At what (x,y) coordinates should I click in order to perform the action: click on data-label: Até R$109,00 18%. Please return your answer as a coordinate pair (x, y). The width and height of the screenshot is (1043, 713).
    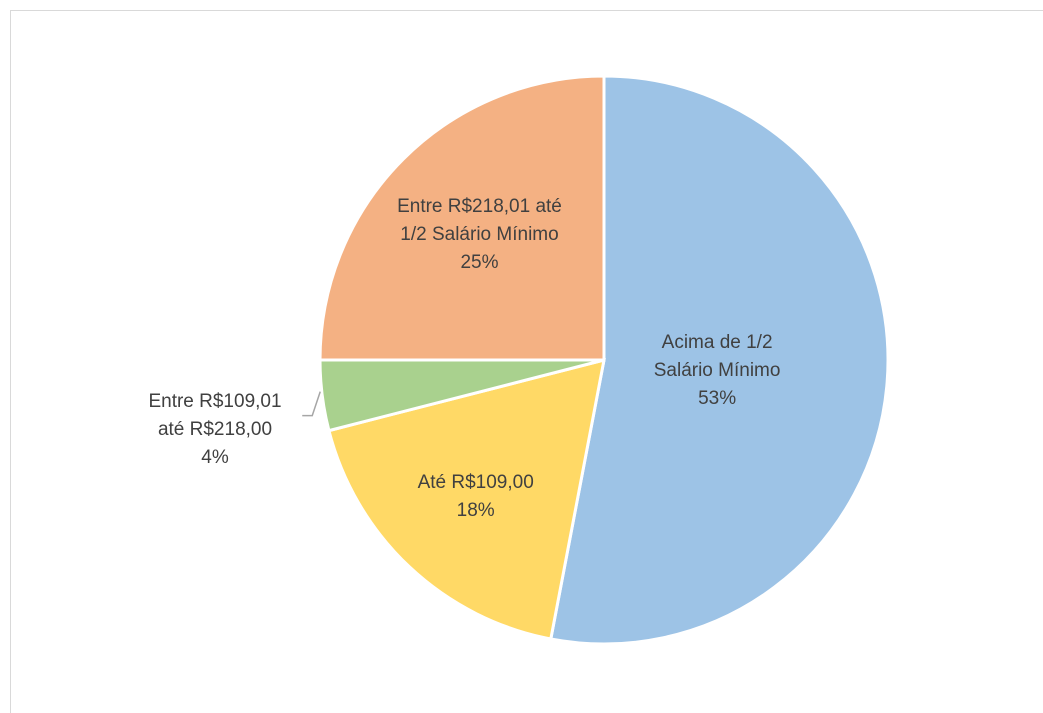
    Looking at the image, I should click on (476, 497).